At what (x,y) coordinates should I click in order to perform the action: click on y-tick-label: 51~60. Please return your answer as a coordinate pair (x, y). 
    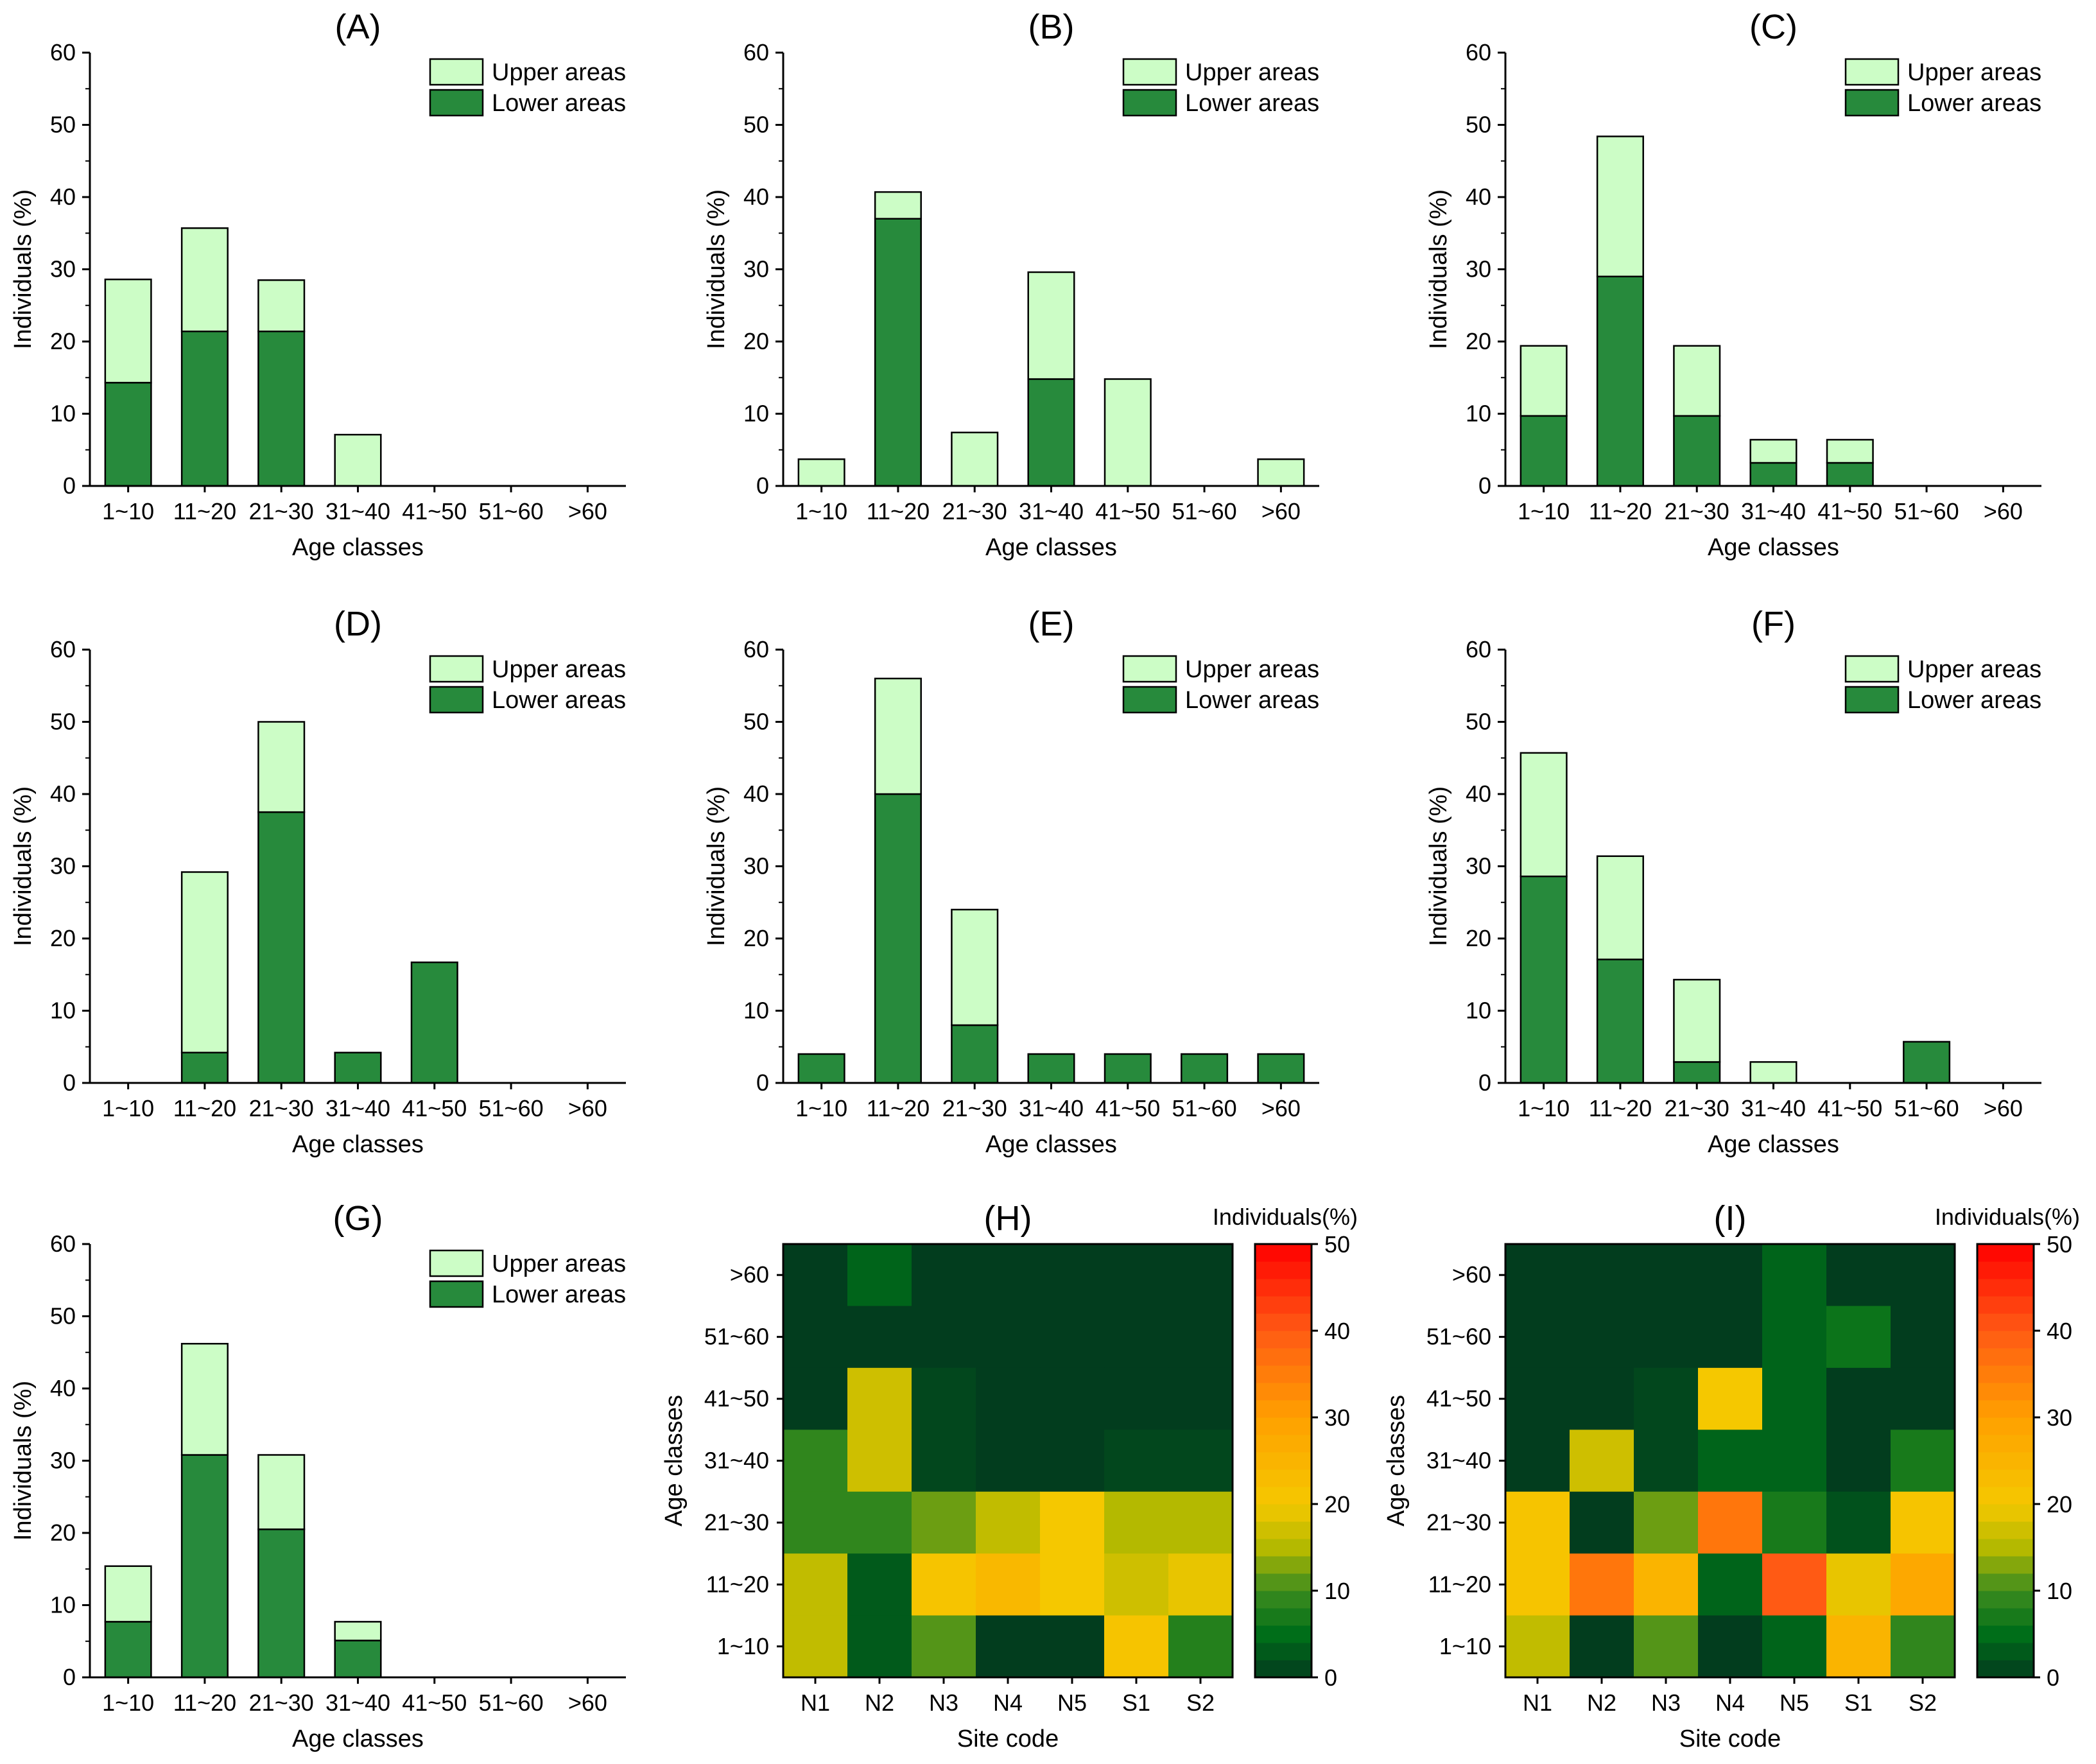
    Looking at the image, I should click on (736, 1337).